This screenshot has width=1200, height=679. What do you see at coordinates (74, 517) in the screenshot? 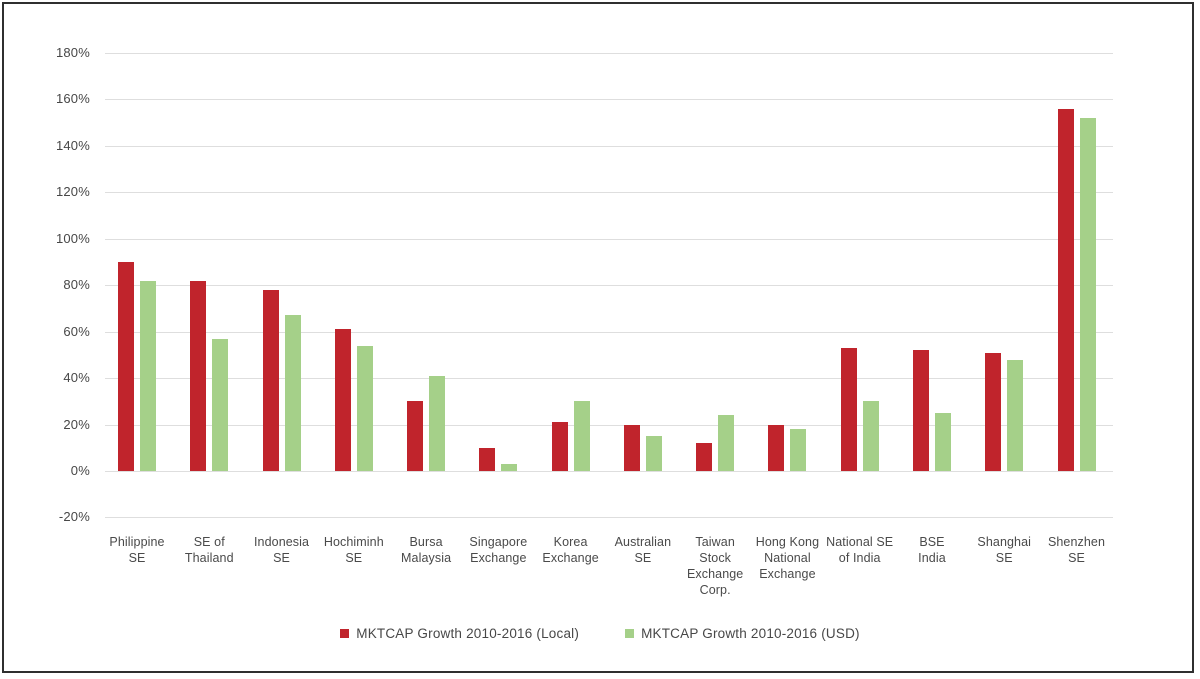
I see `y-axis-tick-label: -20%` at bounding box center [74, 517].